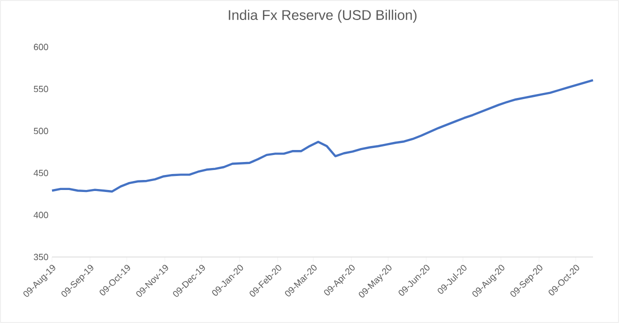  I want to click on y-tick-label: 400, so click(41, 215).